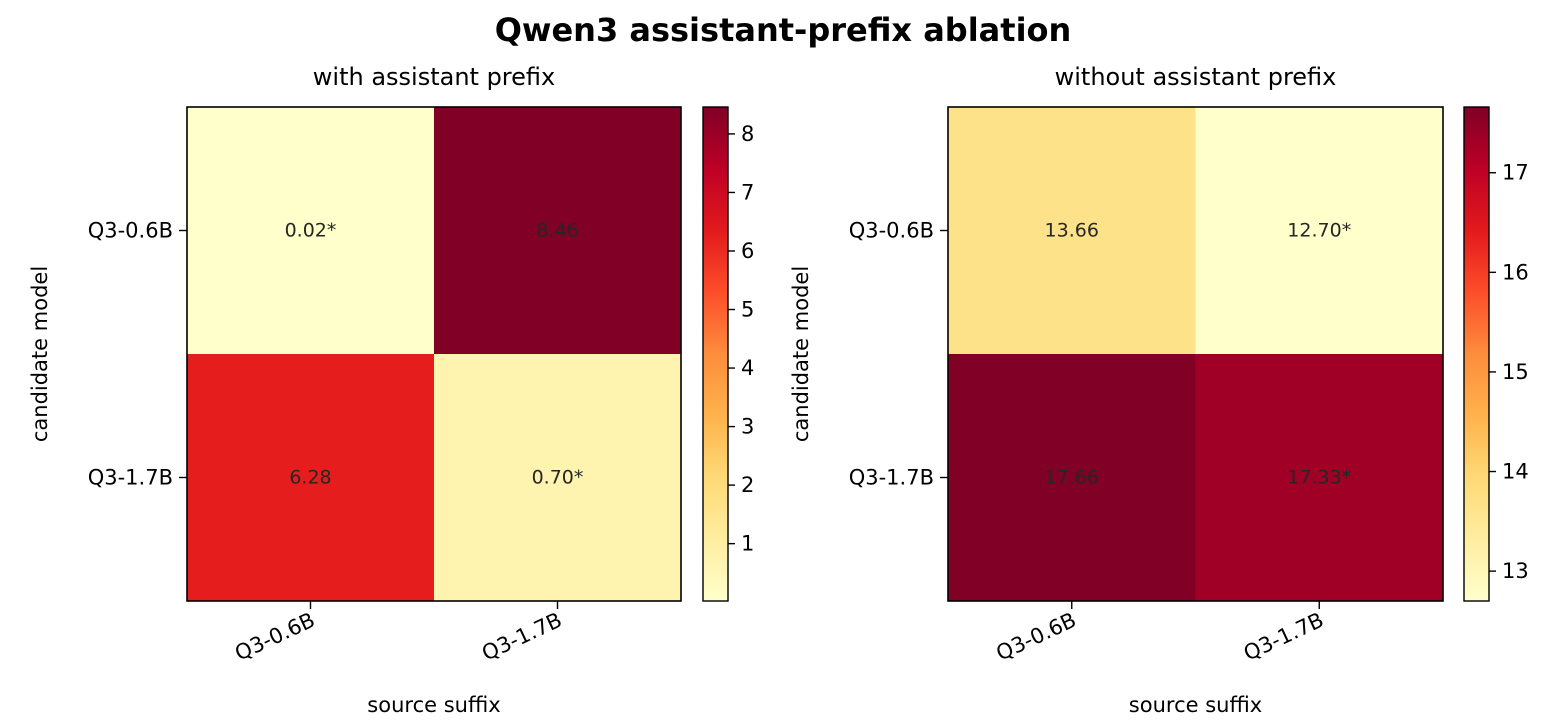 The height and width of the screenshot is (720, 1565). I want to click on colorbar-tick-label: 4, so click(747, 368).